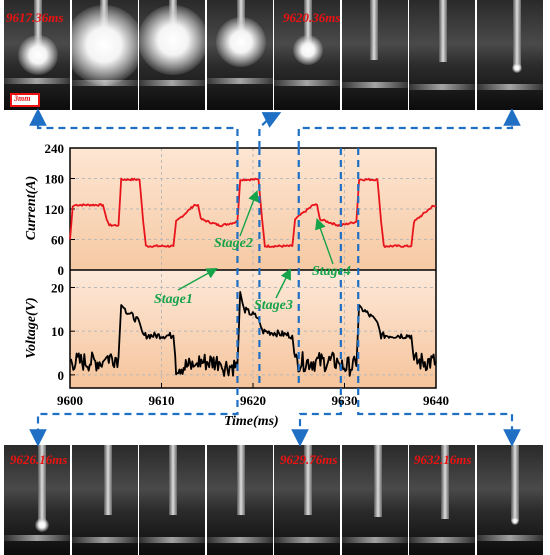 The height and width of the screenshot is (555, 550). I want to click on connector-bottom-mid, so click(316, 417).